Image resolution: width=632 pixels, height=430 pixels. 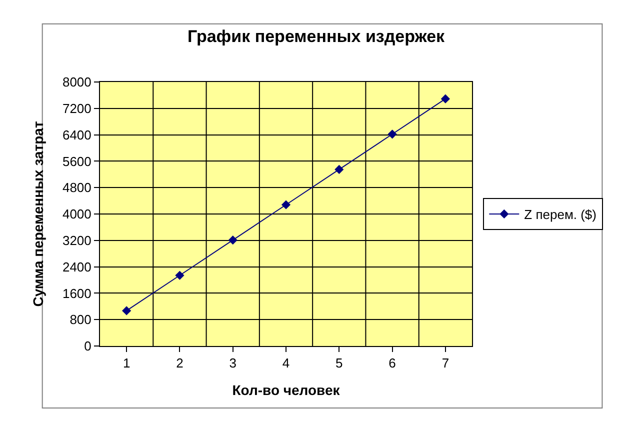 What do you see at coordinates (392, 363) in the screenshot?
I see `x-tick-label: 6` at bounding box center [392, 363].